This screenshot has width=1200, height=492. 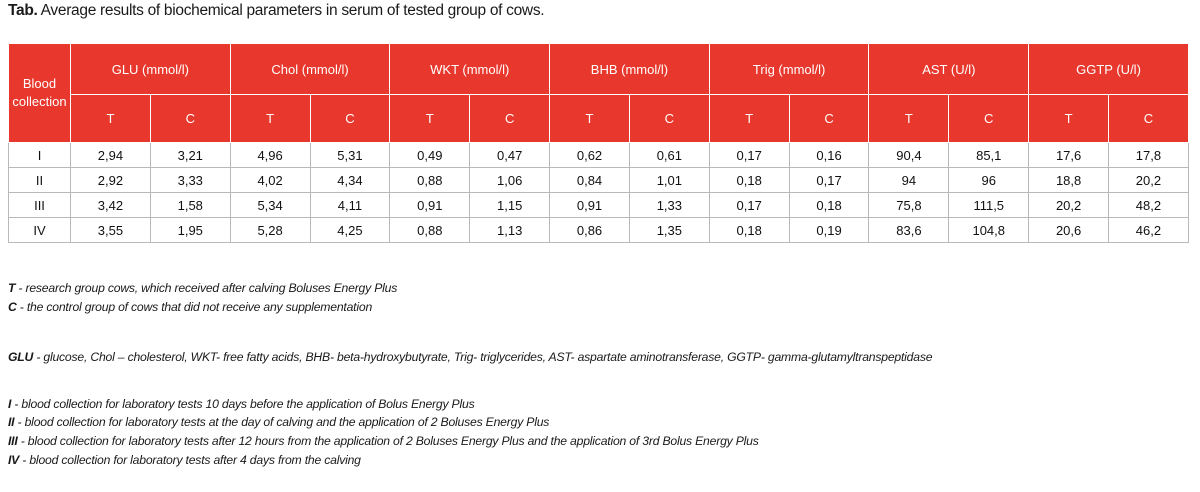 I want to click on footnote-key: II, so click(x=11, y=422).